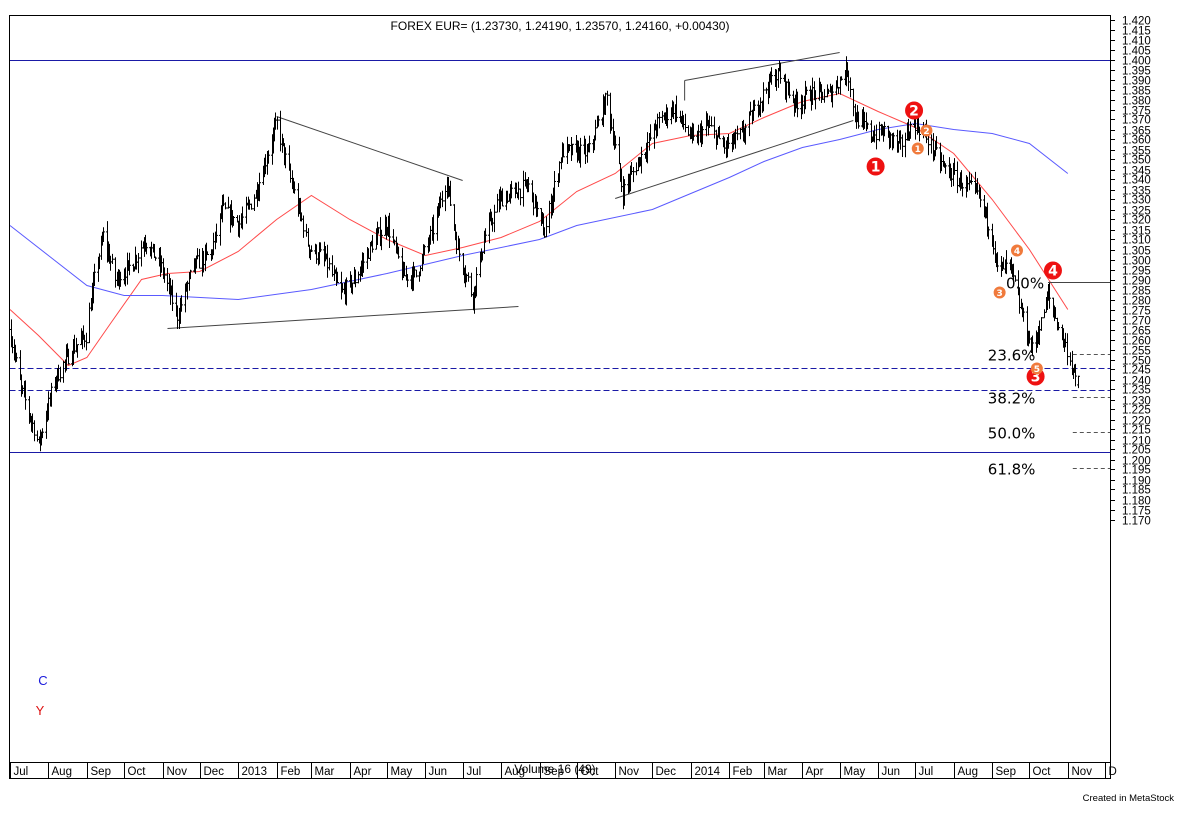 This screenshot has height=820, width=1183. Describe the element at coordinates (743, 772) in the screenshot. I see `x-axis-tick-label: Feb` at that location.